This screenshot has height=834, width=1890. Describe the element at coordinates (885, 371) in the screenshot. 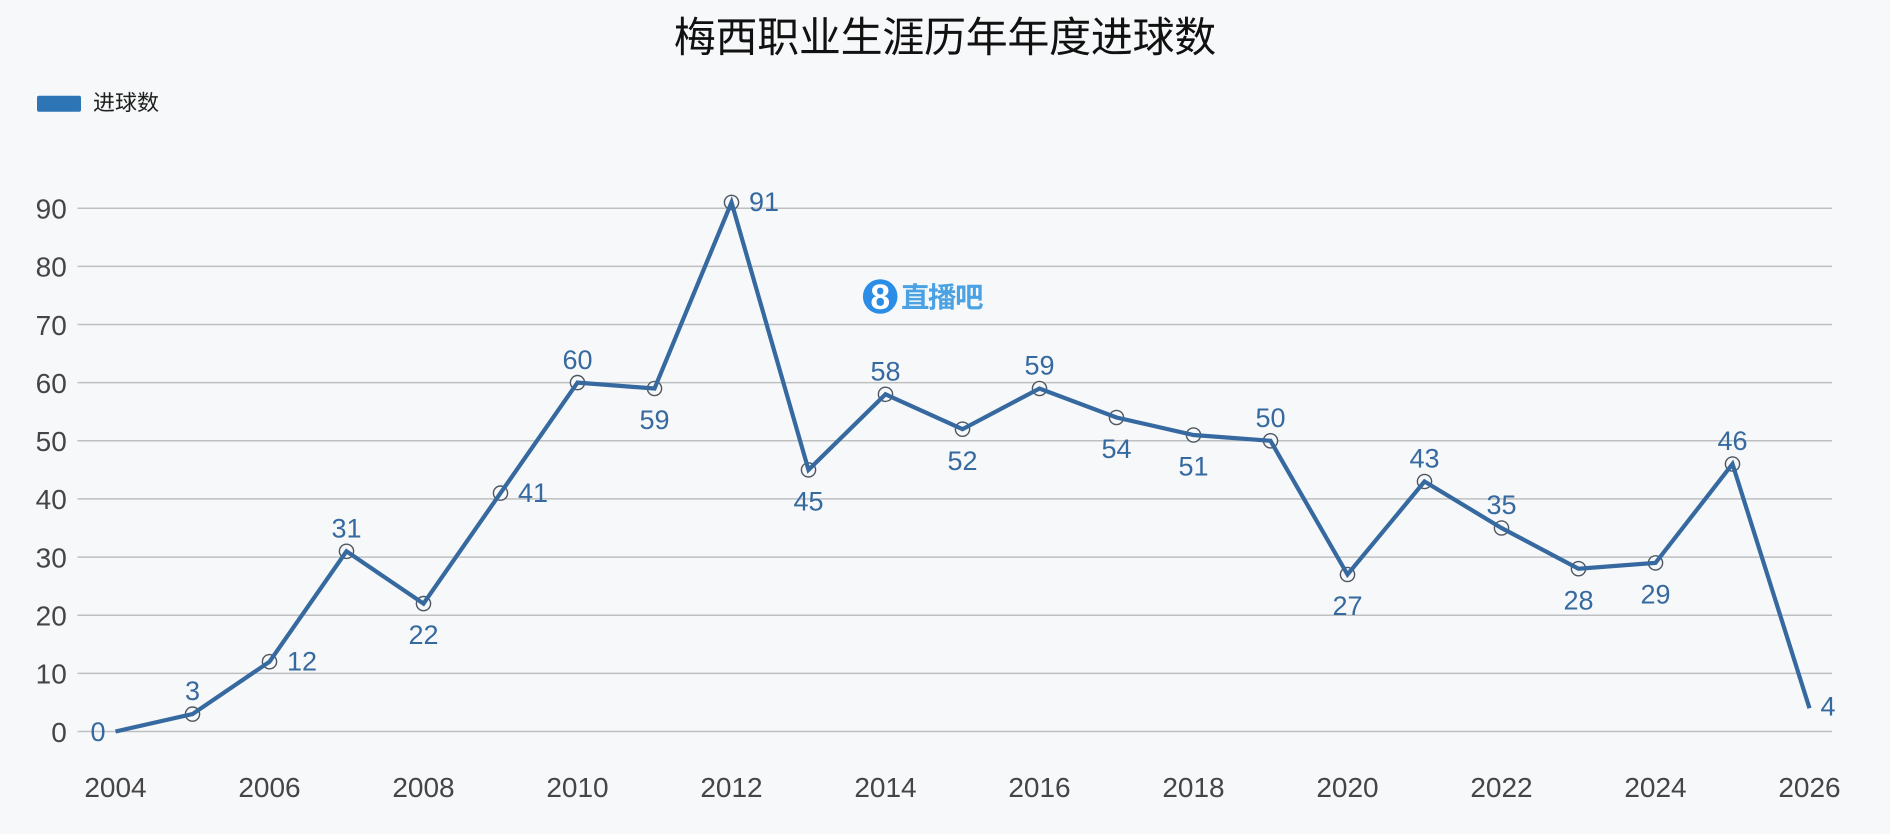

I see `data-point-label: 58` at that location.